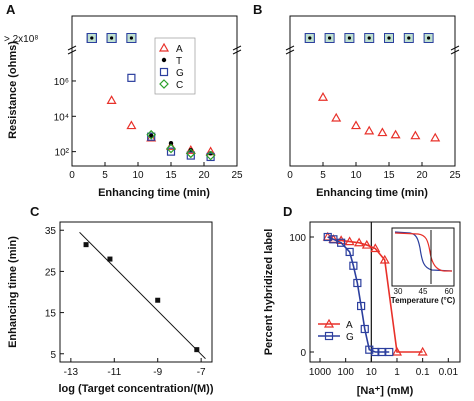 The image size is (474, 401). What do you see at coordinates (423, 257) in the screenshot?
I see `inset-frame` at bounding box center [423, 257].